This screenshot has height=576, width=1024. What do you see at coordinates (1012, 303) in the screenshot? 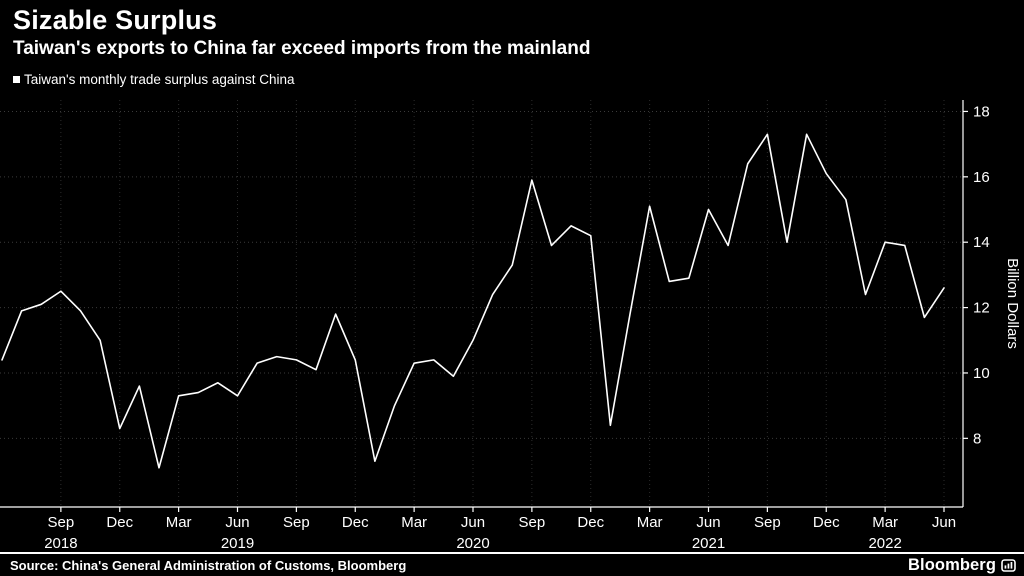
I see `svg-text: Billion Dollars` at bounding box center [1012, 303].